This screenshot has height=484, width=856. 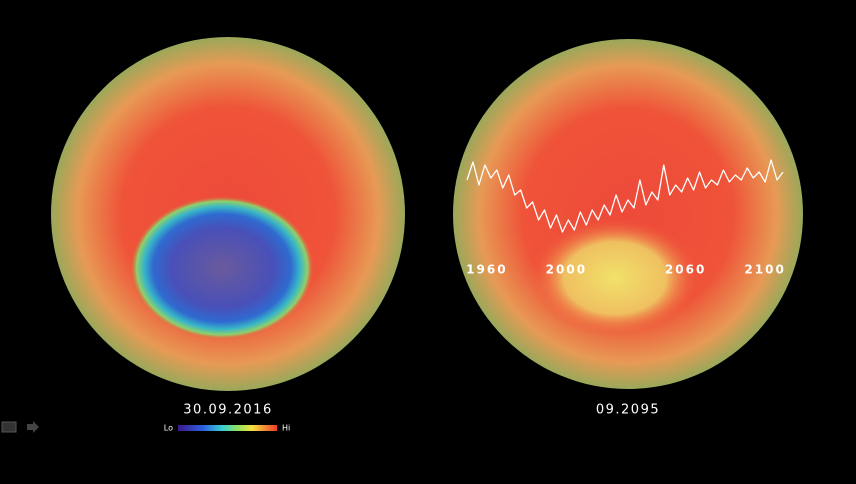 What do you see at coordinates (222, 268) in the screenshot?
I see `ozone-hole` at bounding box center [222, 268].